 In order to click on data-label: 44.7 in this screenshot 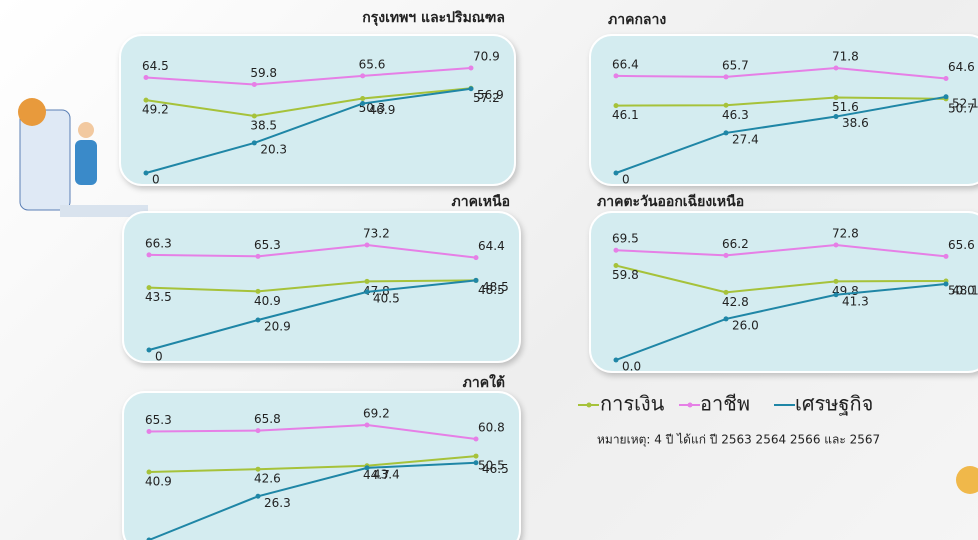, I will do `click(376, 475)`.